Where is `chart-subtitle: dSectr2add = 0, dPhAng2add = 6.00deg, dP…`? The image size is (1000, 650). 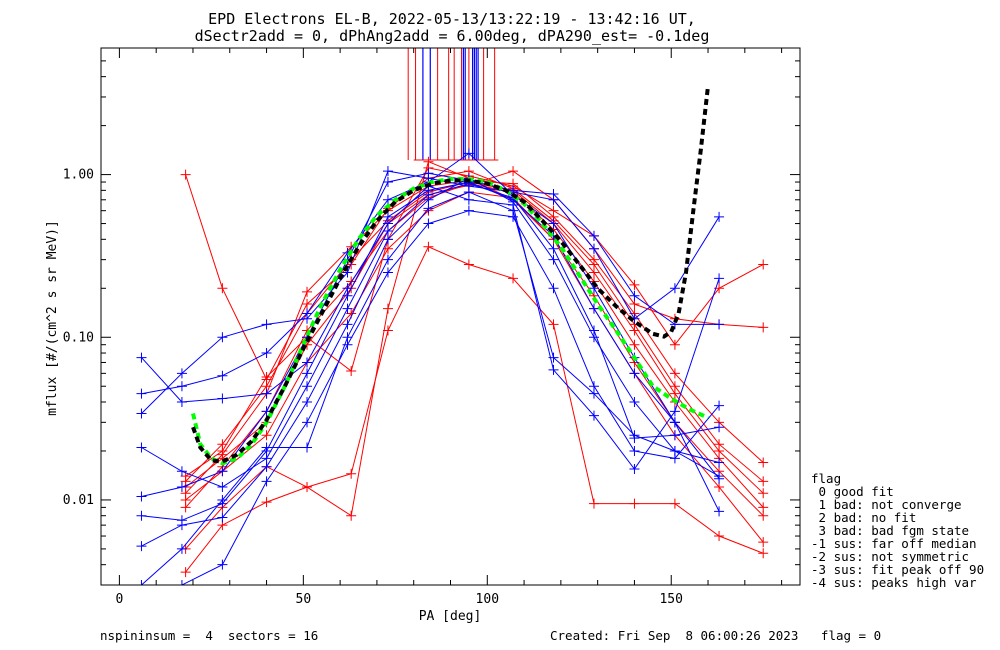
chart-subtitle: dSectr2add = 0, dPhAng2add = 6.00deg, dP… is located at coordinates (452, 36).